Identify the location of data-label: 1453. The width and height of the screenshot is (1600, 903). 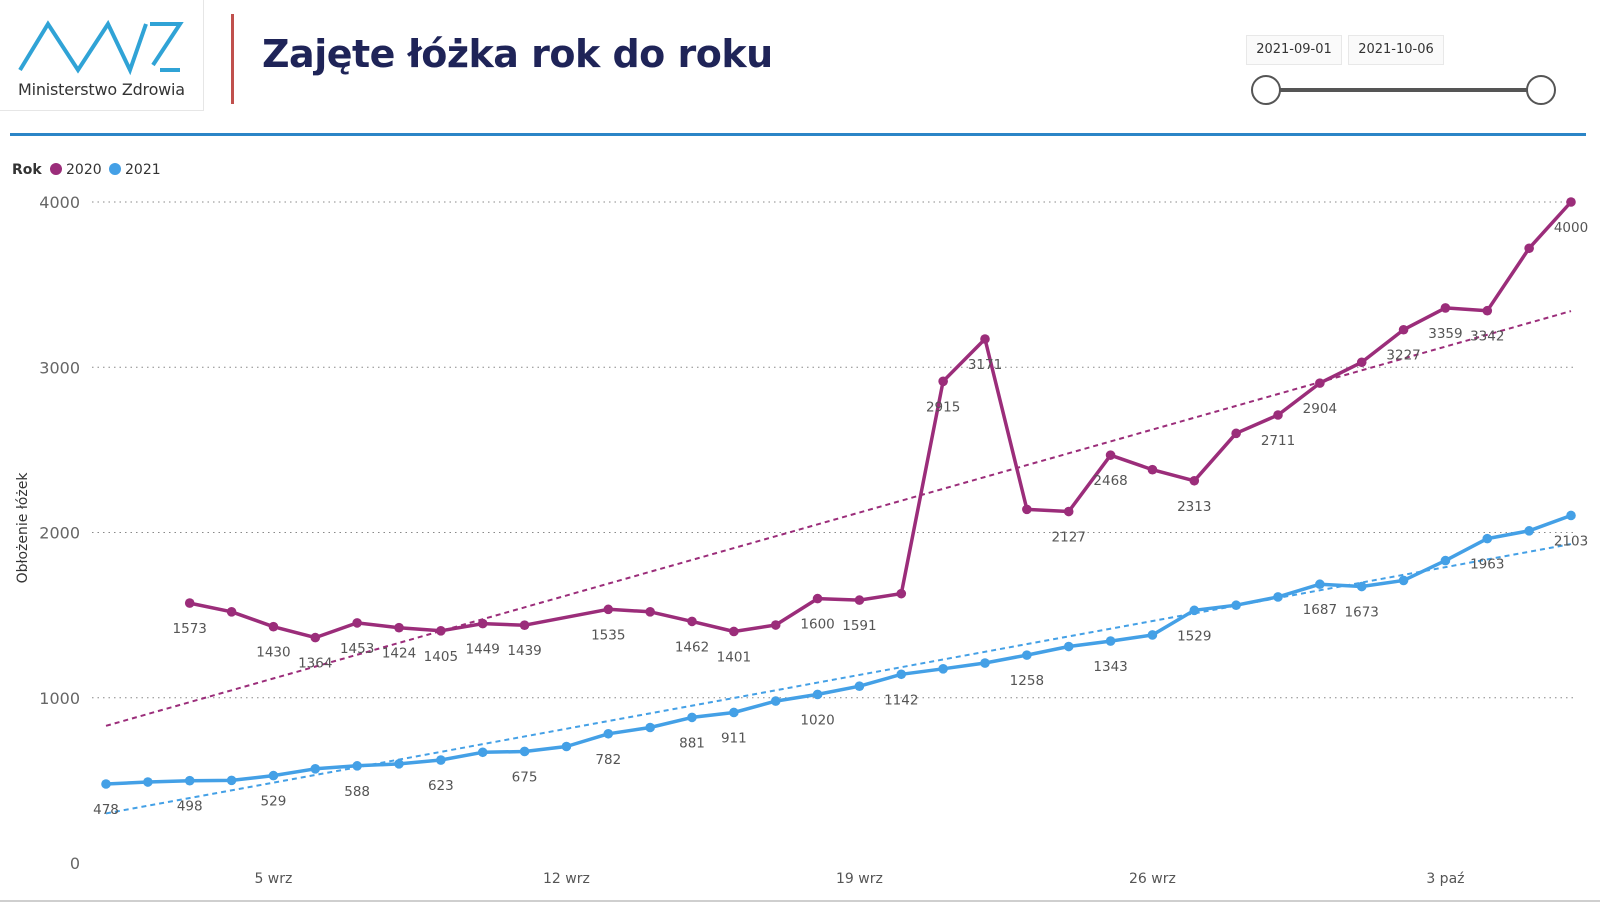
(357, 649).